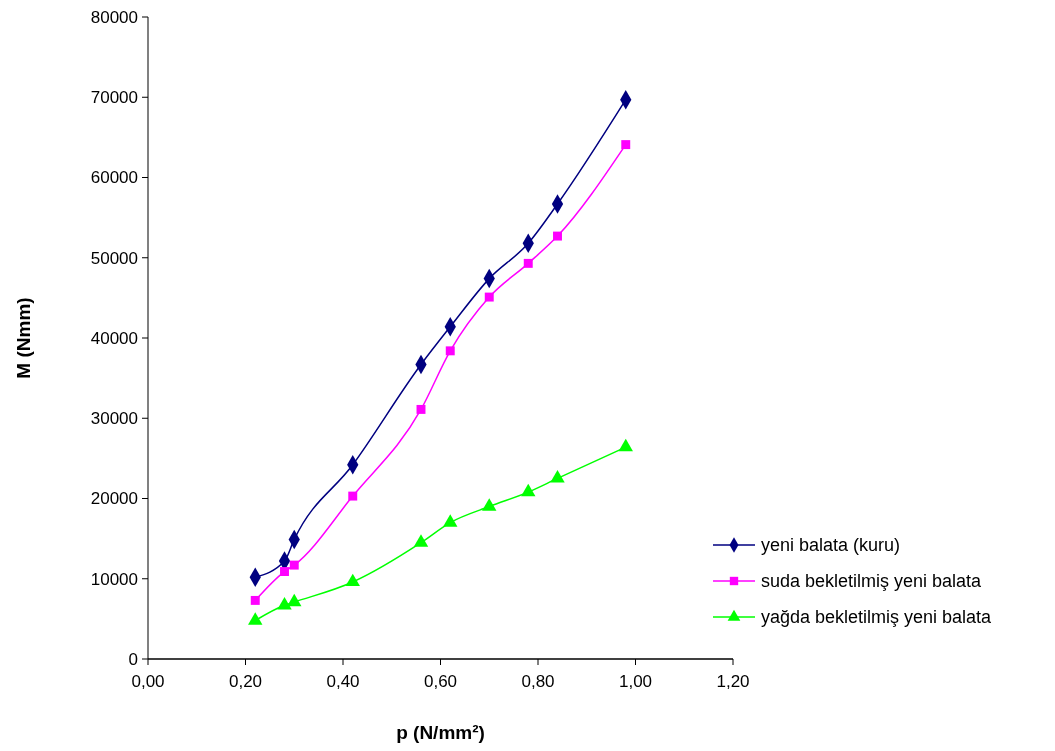 The image size is (1055, 751). Describe the element at coordinates (114, 579) in the screenshot. I see `y-tick-label: 10000` at that location.